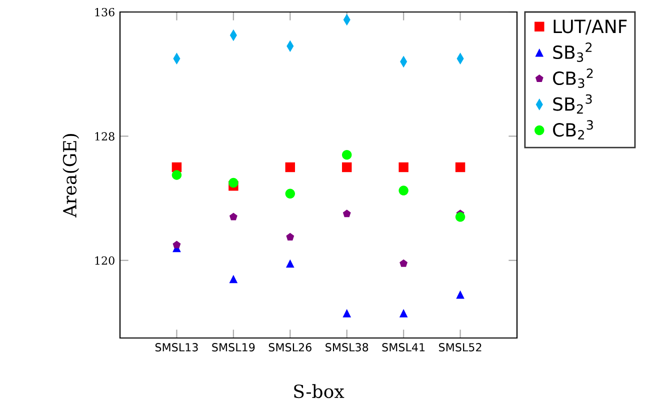  I want to click on x-tick-label: SMSL52, so click(460, 347).